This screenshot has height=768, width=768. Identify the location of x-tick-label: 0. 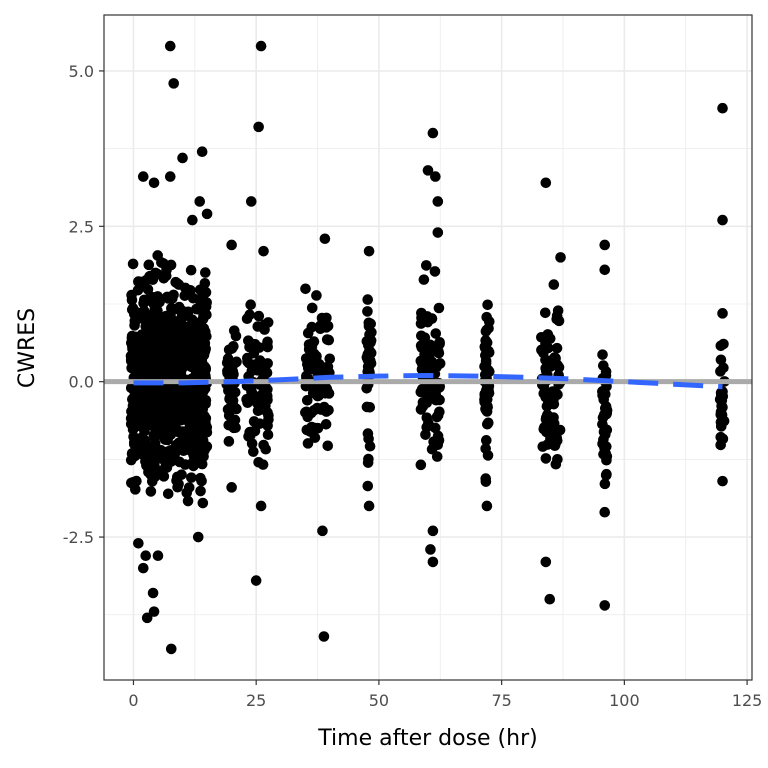
(133, 700).